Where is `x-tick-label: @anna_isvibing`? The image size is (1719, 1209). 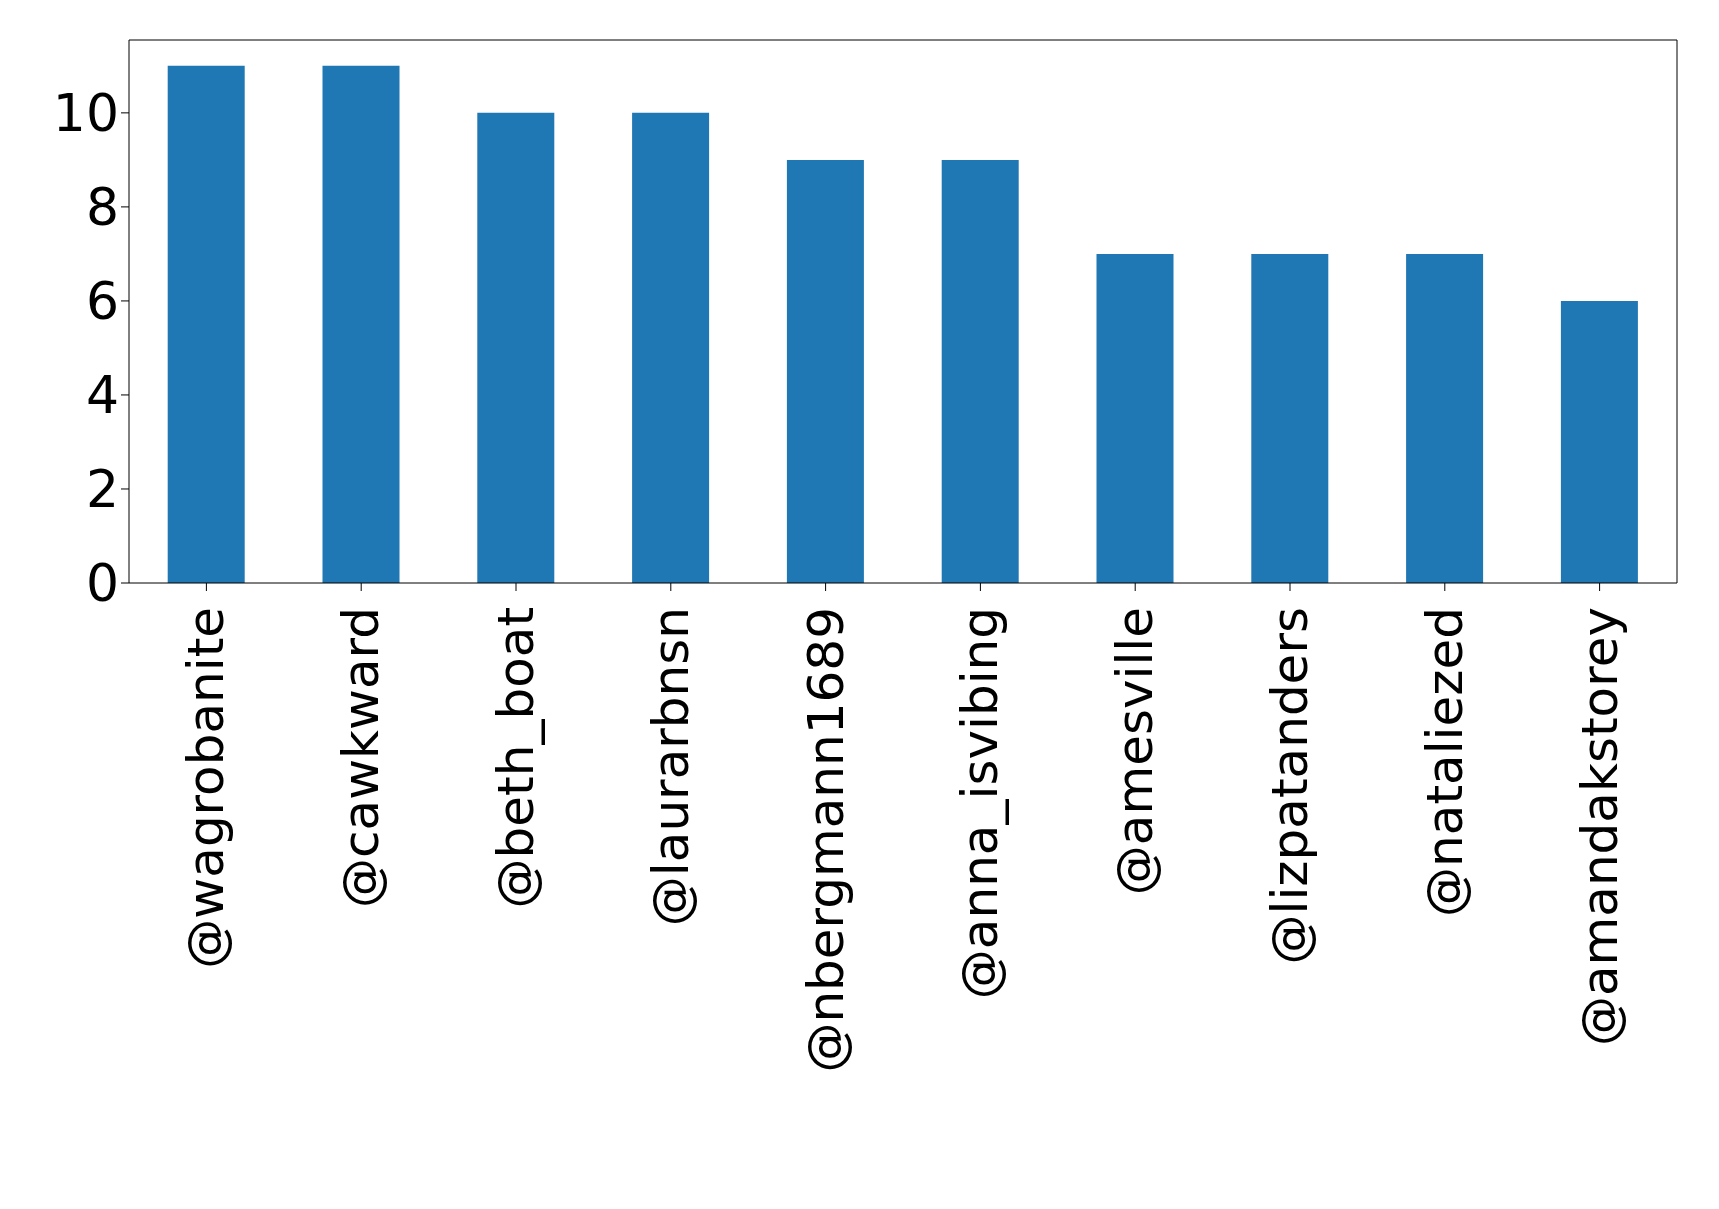
x-tick-label: @anna_isvibing is located at coordinates (980, 803).